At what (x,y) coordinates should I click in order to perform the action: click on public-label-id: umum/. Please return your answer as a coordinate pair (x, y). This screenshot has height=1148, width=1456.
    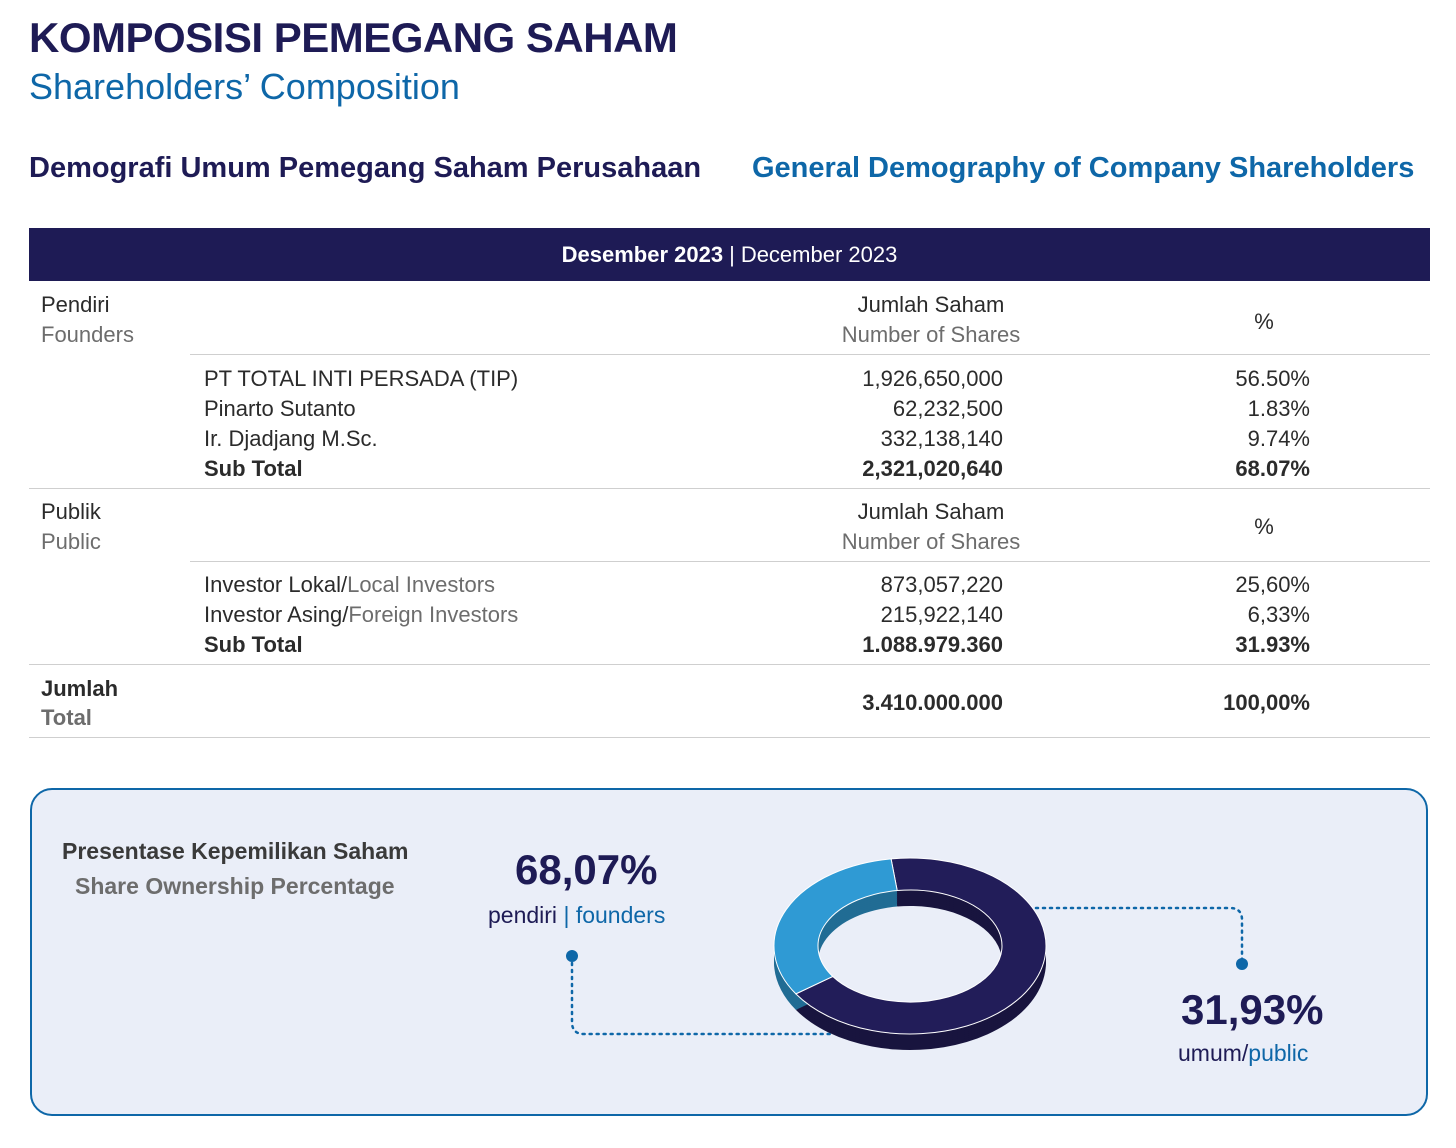
    Looking at the image, I should click on (1213, 1053).